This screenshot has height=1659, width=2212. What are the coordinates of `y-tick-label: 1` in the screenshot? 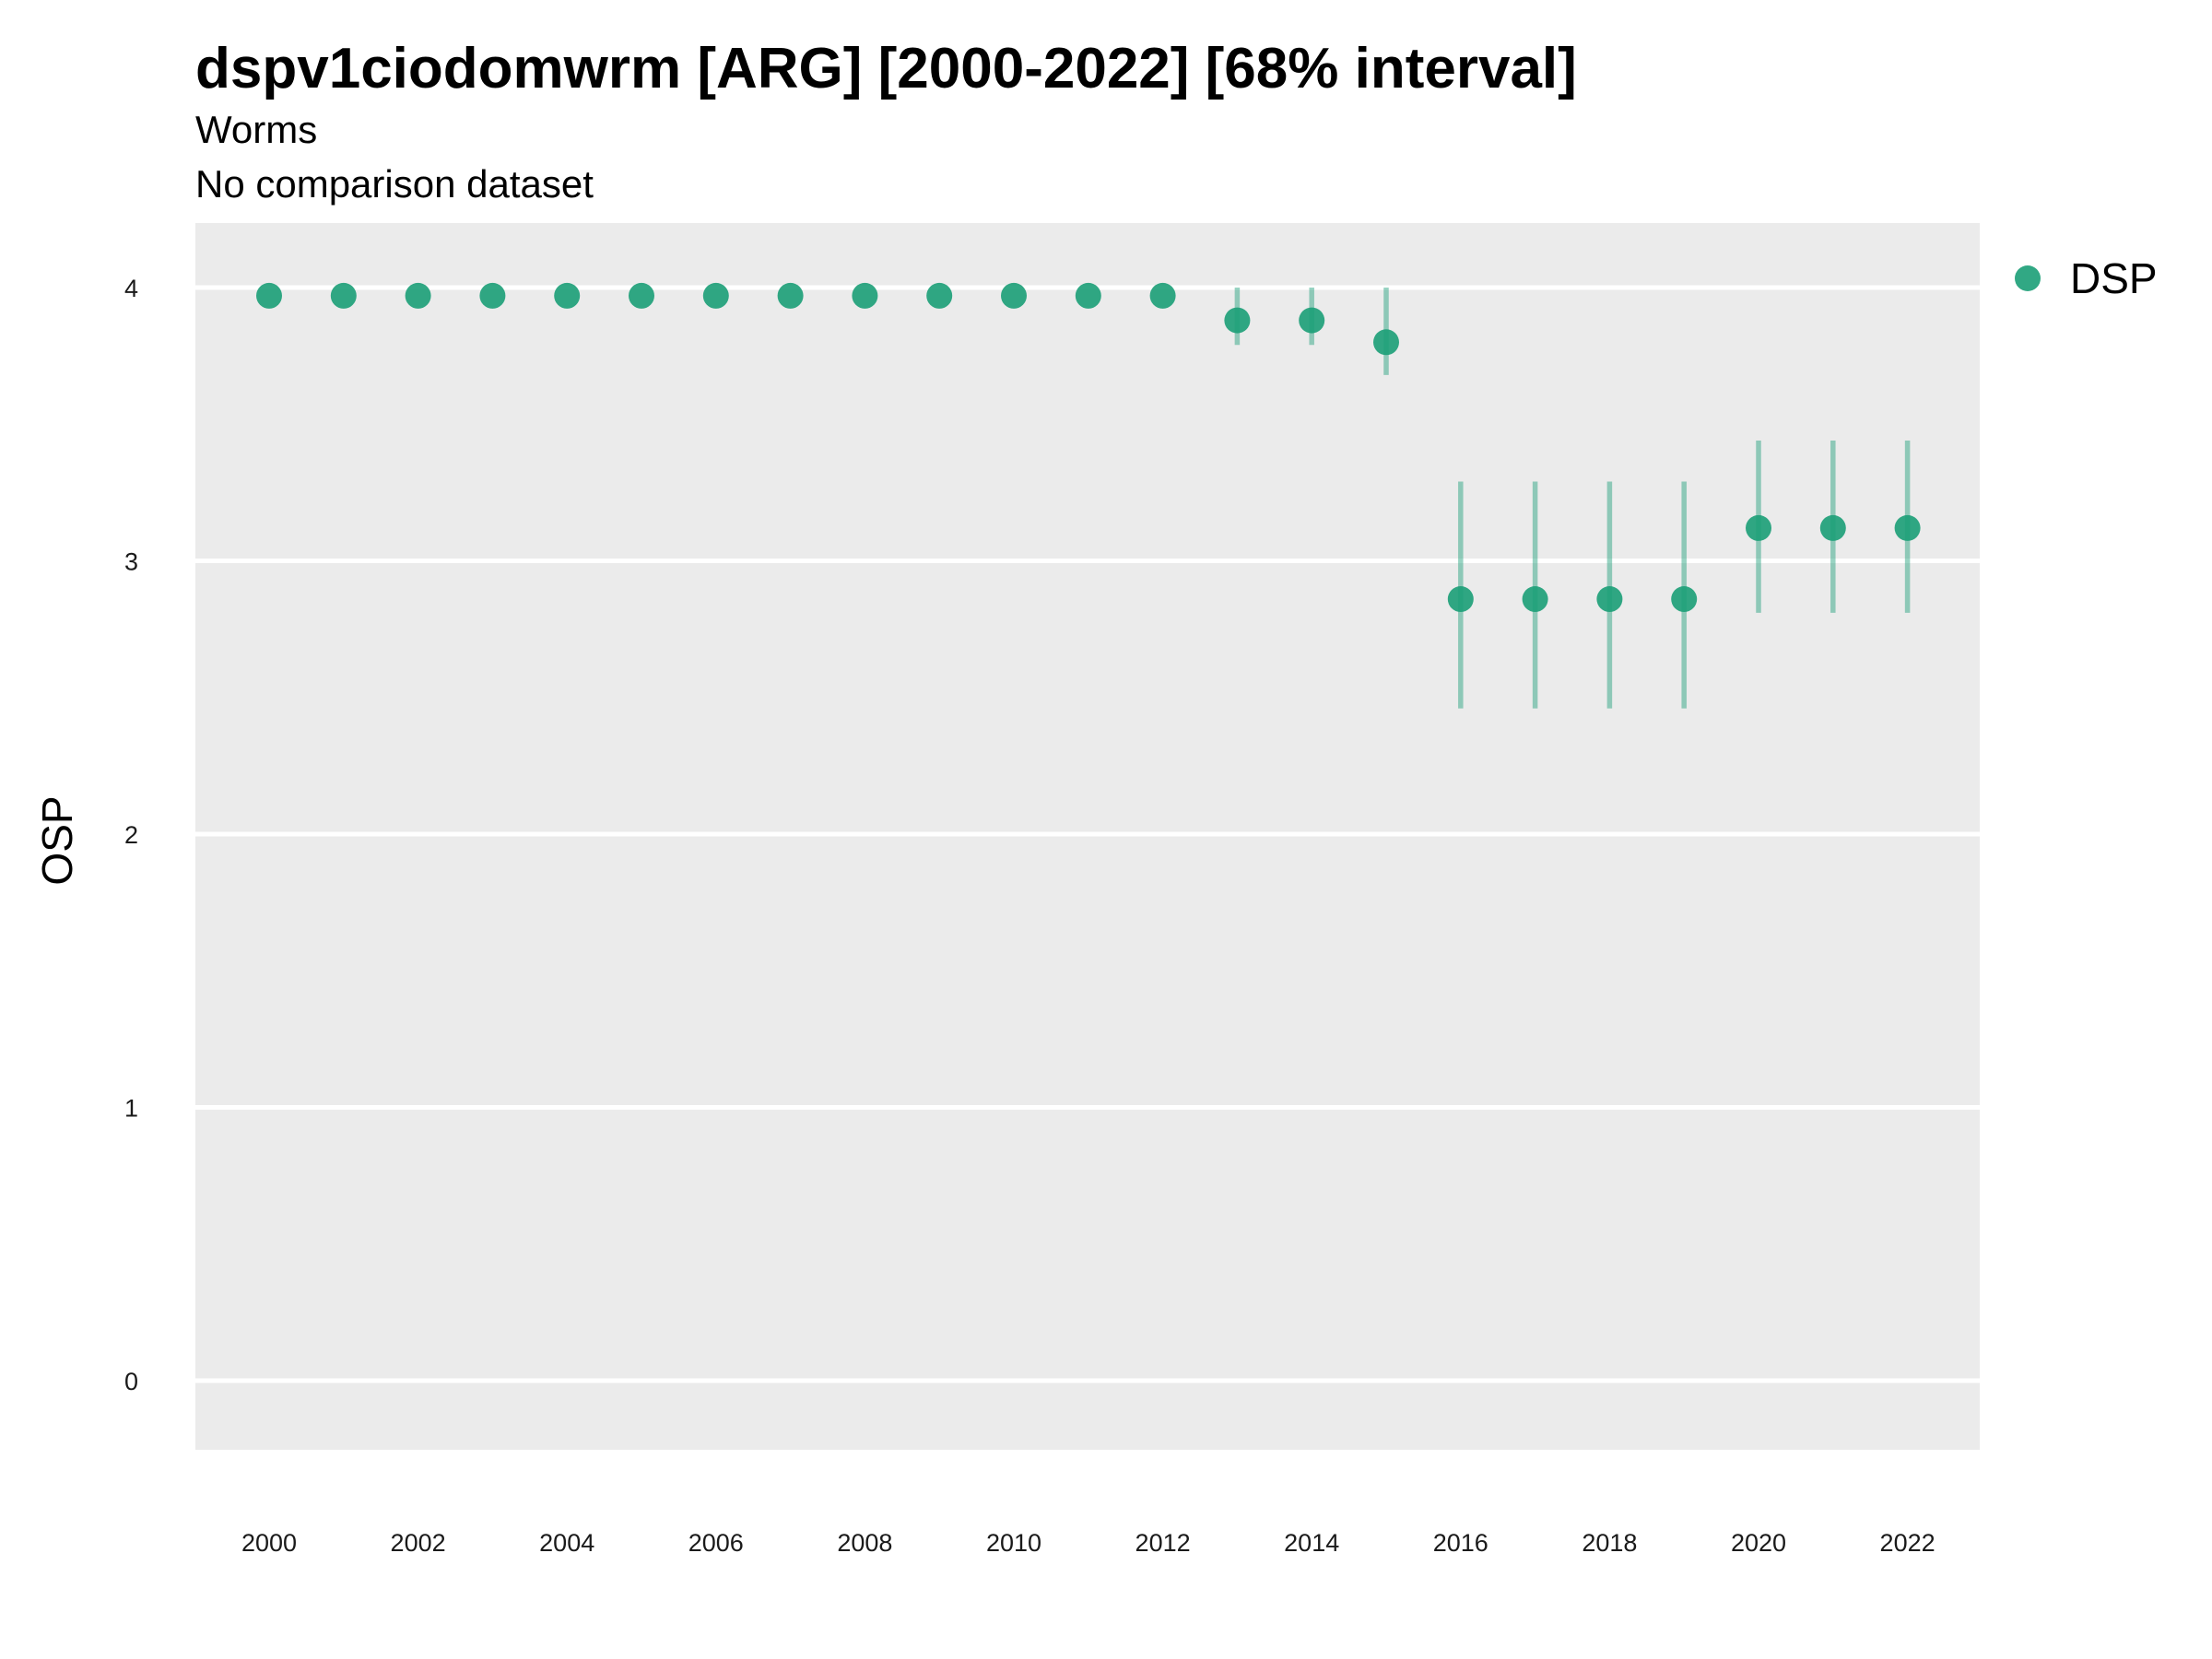 It's located at (131, 1109).